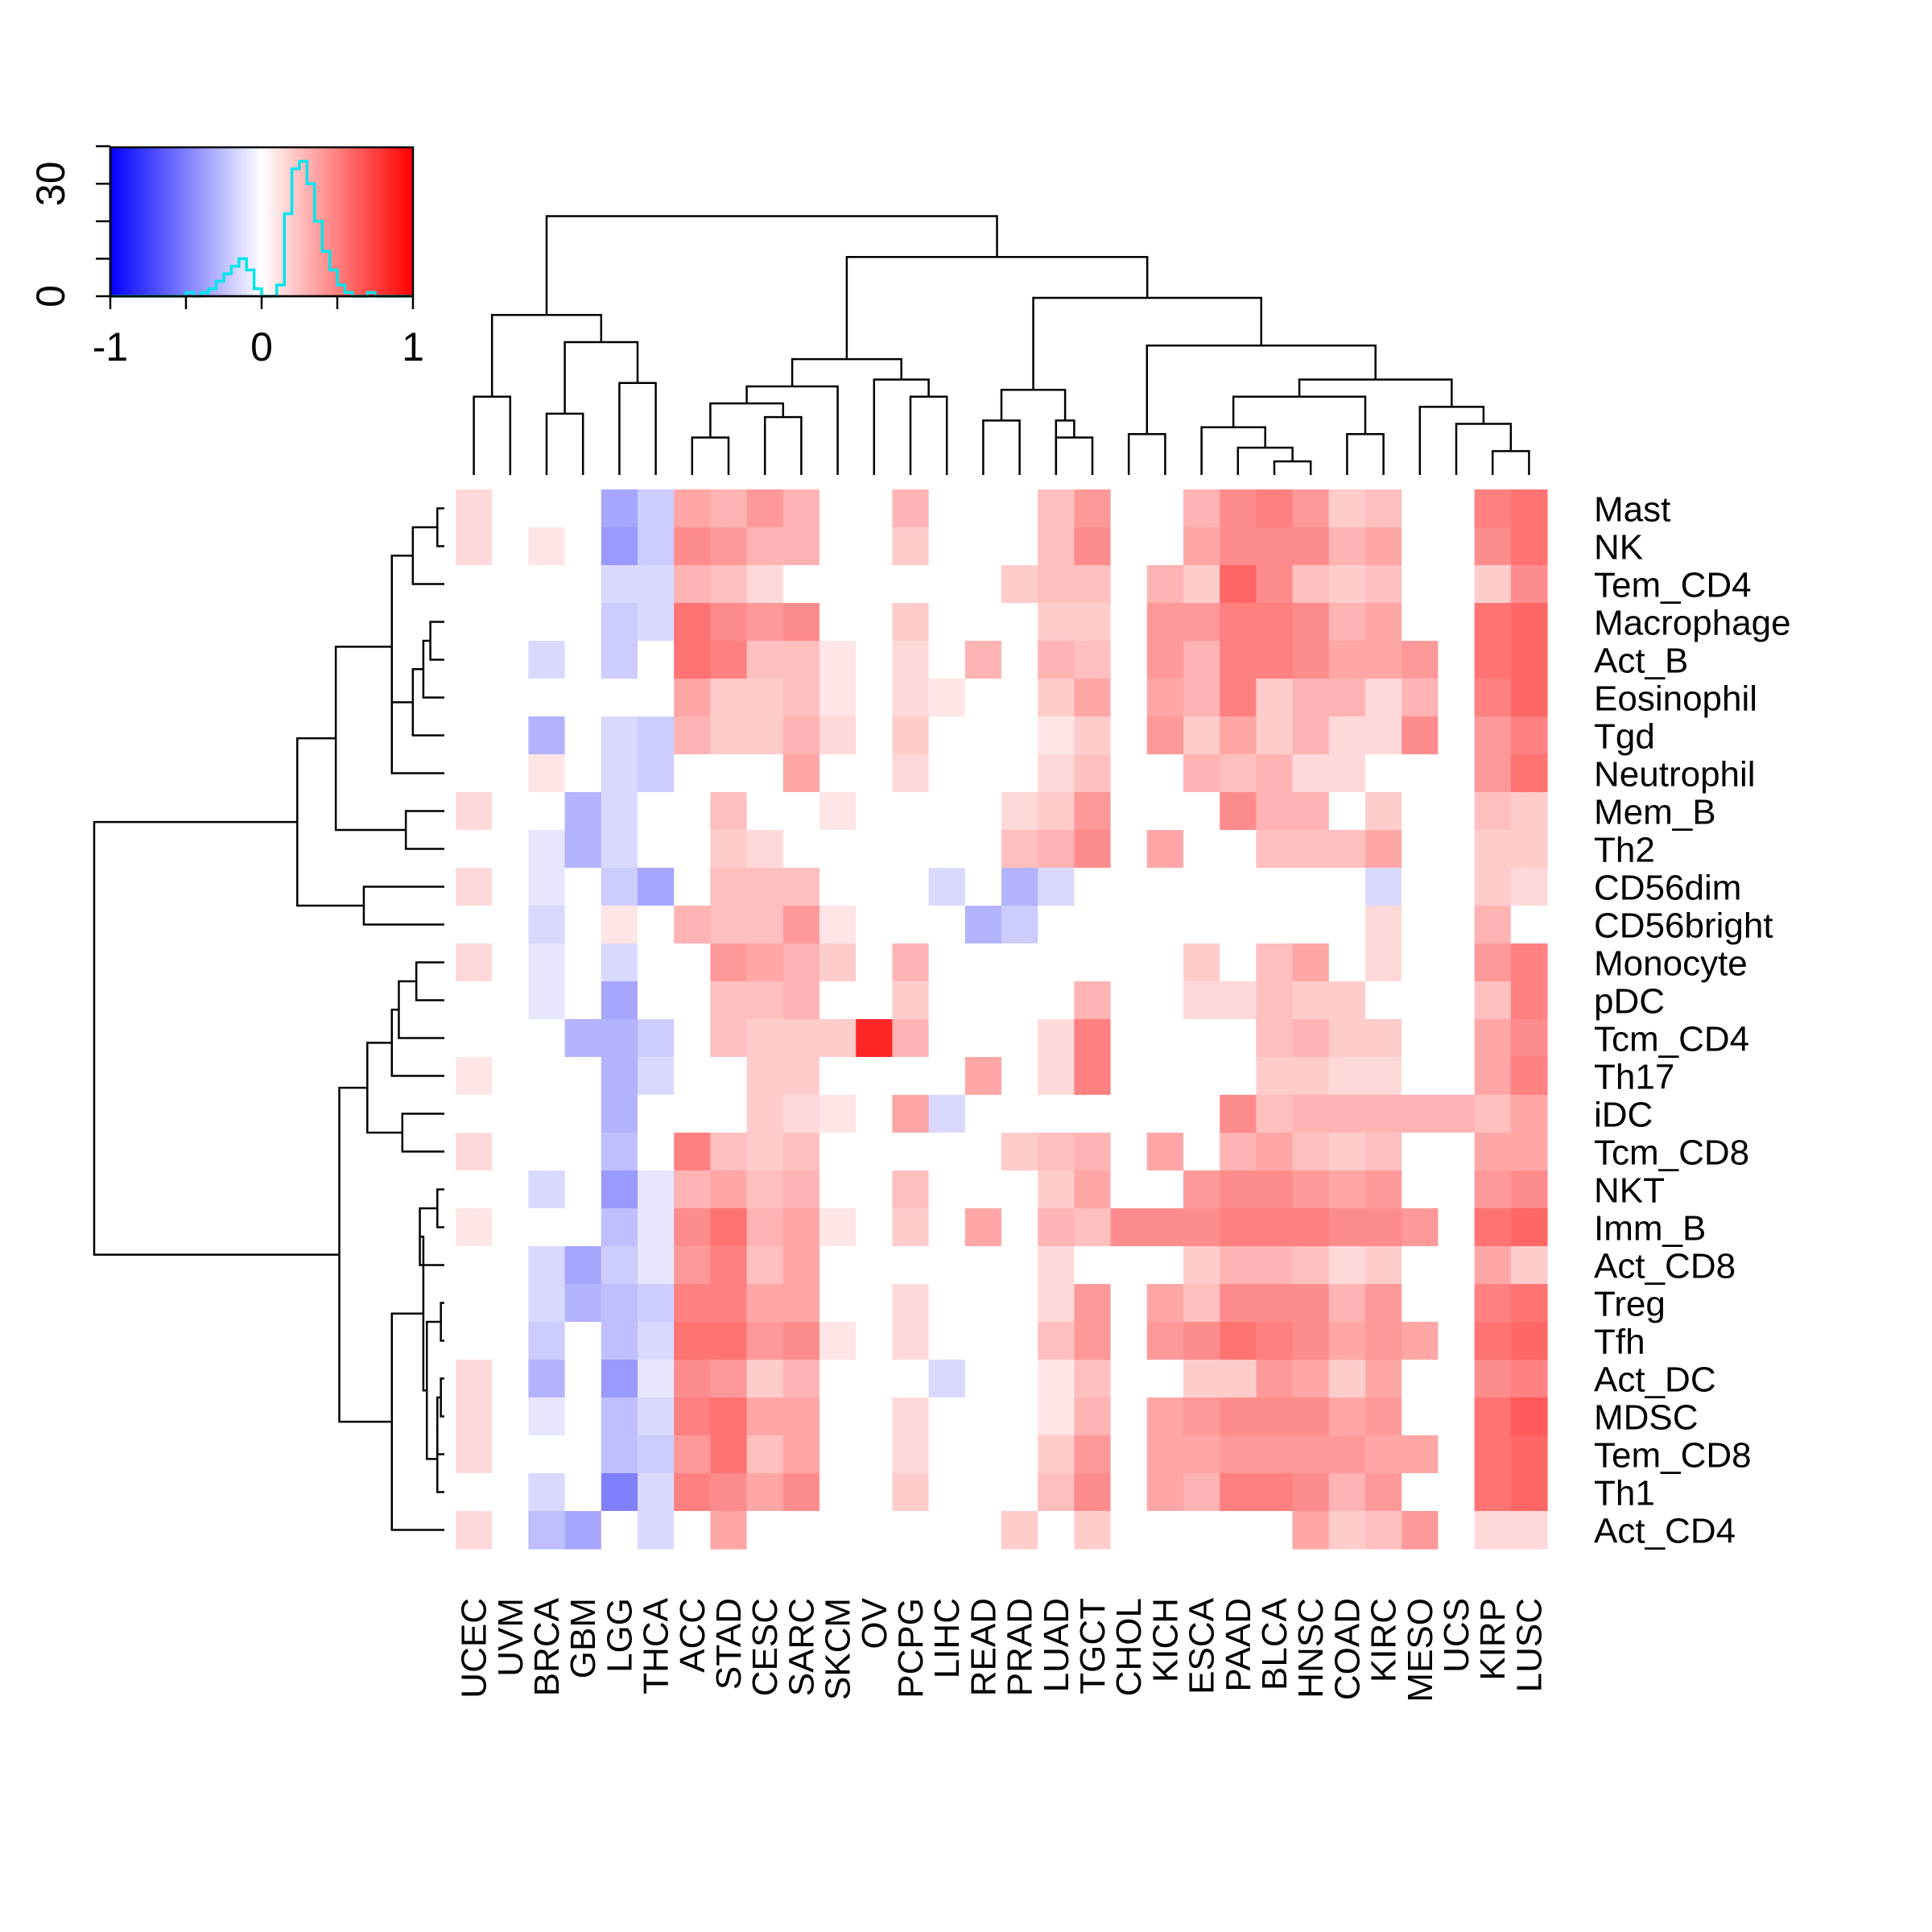  I want to click on cell-Mast-ESCA, so click(1201, 508).